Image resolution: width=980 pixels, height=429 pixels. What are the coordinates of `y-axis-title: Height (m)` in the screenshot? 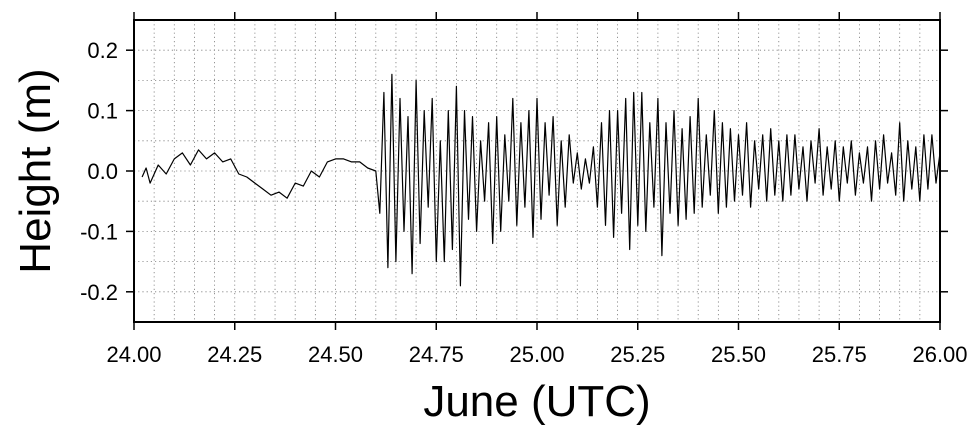 It's located at (35, 170).